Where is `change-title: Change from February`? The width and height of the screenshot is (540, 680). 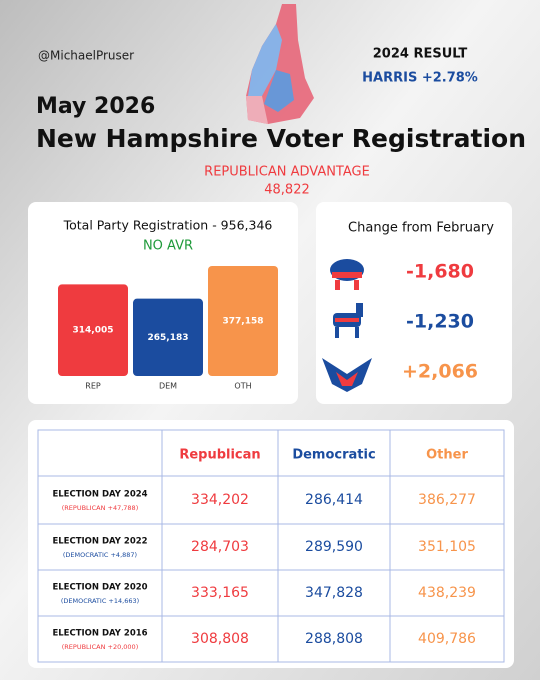 change-title: Change from February is located at coordinates (421, 228).